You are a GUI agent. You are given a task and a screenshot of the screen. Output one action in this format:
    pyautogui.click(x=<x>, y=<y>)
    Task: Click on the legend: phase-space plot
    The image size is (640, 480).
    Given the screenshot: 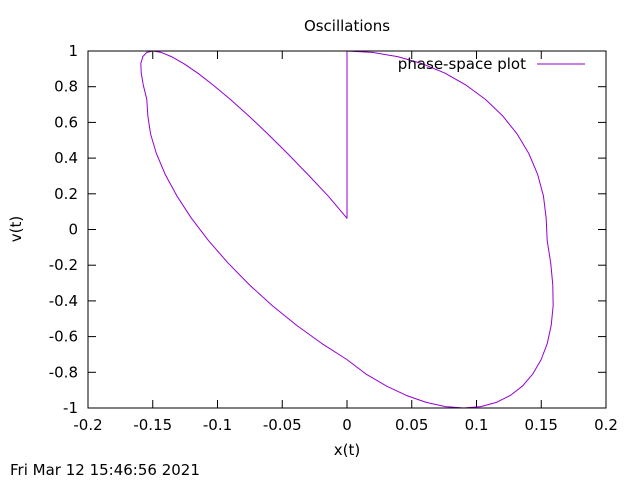 What is the action you would take?
    pyautogui.click(x=491, y=64)
    